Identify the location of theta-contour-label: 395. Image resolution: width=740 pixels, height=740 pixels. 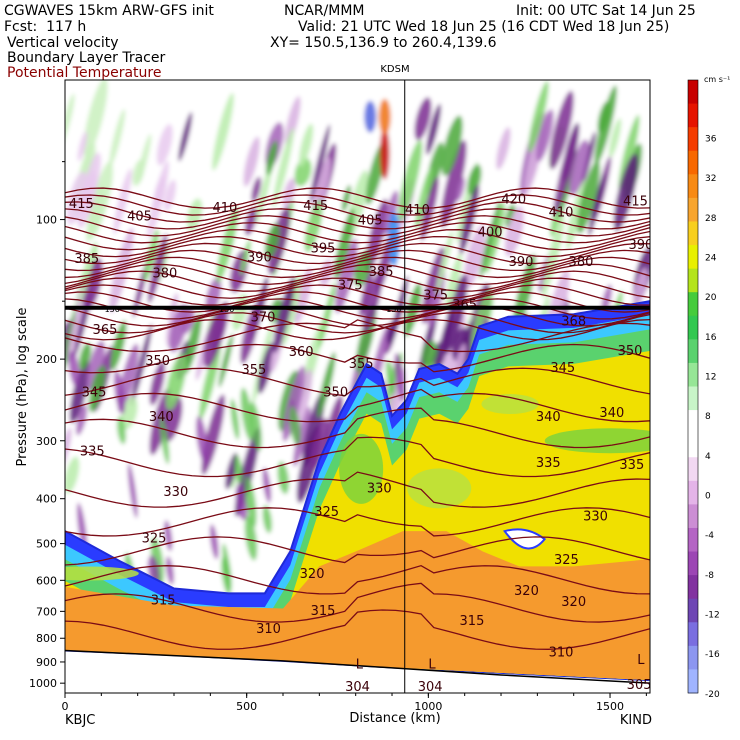
(323, 249).